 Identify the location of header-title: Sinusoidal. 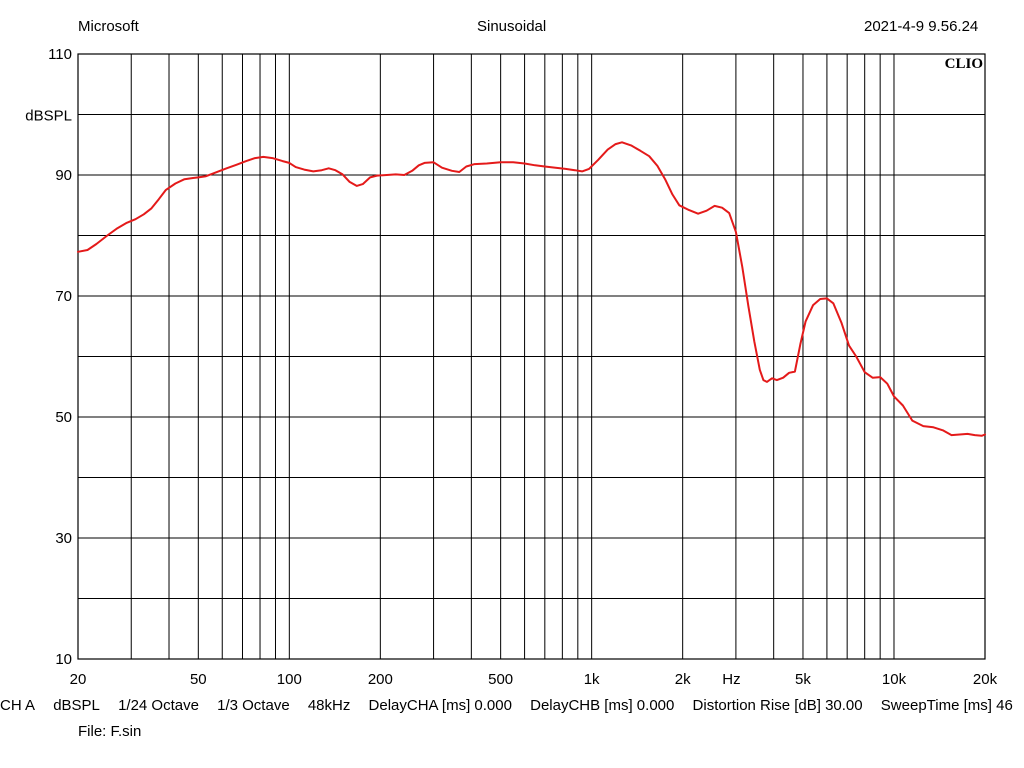
(512, 26).